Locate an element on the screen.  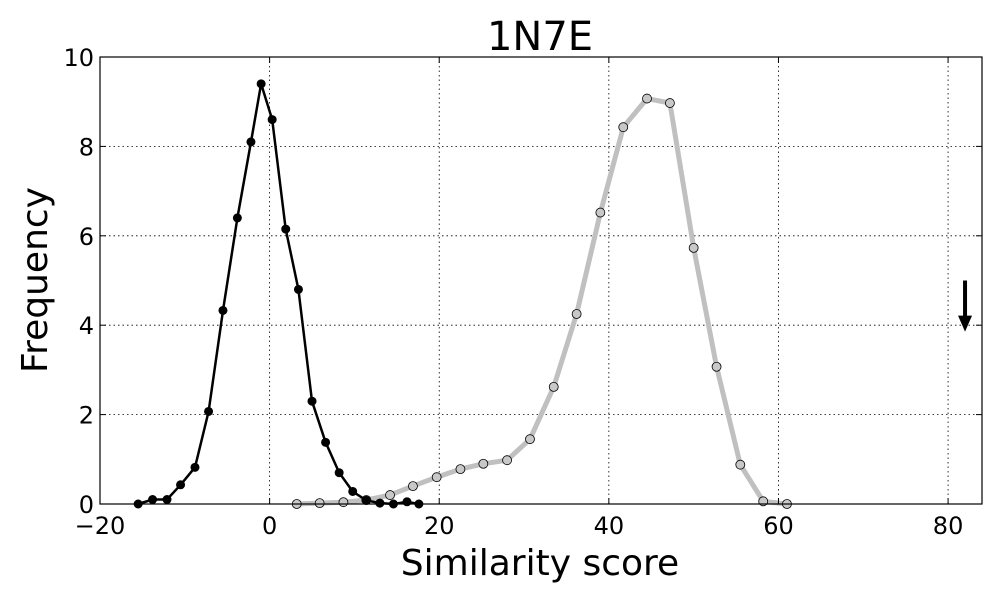
y-tick-label: 10 is located at coordinates (78, 58).